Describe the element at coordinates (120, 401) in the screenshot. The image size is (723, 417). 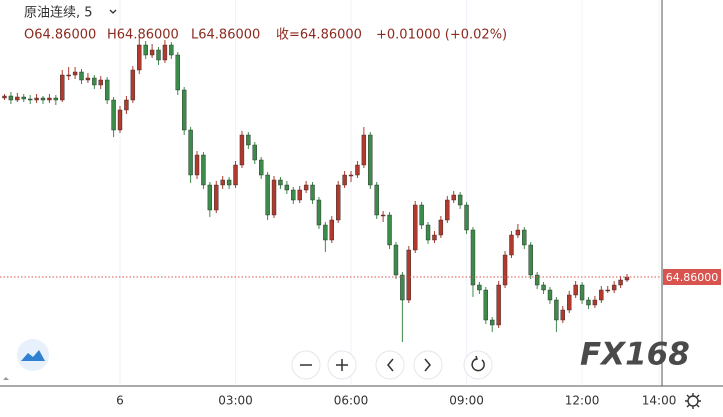
I see `x-tick-label: 6` at that location.